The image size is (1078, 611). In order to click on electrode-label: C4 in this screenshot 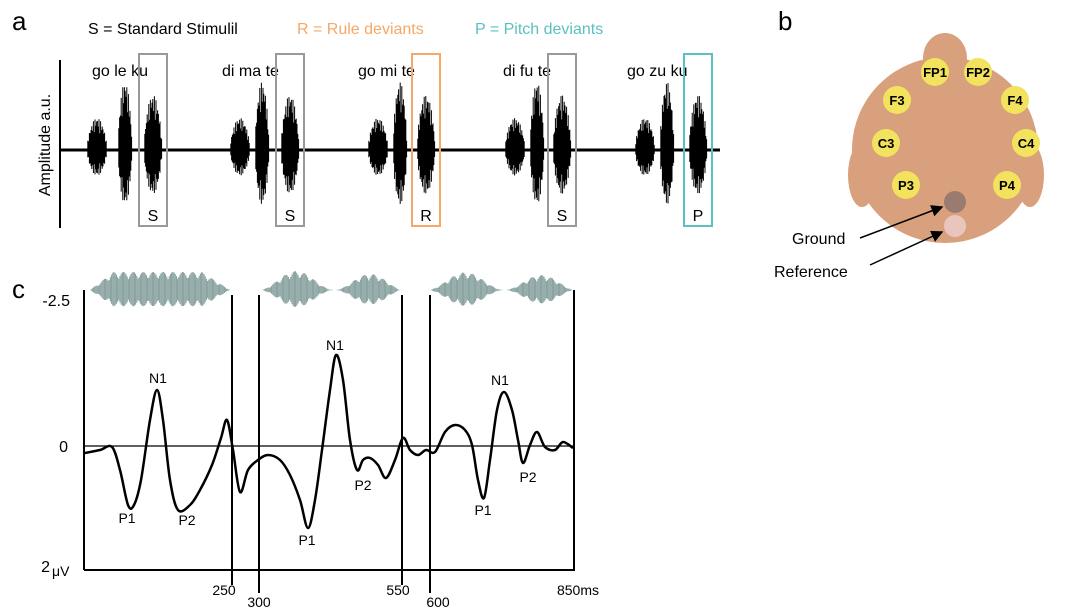, I will do `click(1026, 143)`.